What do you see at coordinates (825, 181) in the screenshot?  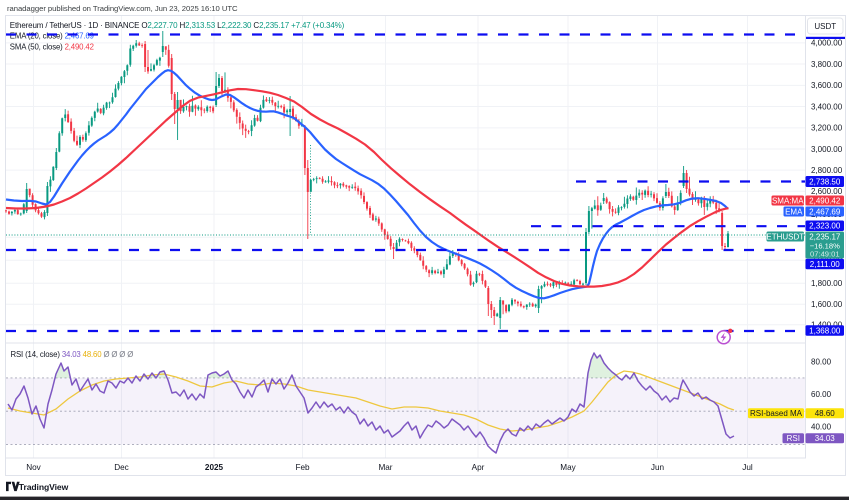 I see `svg-text: 2,738.50` at bounding box center [825, 181].